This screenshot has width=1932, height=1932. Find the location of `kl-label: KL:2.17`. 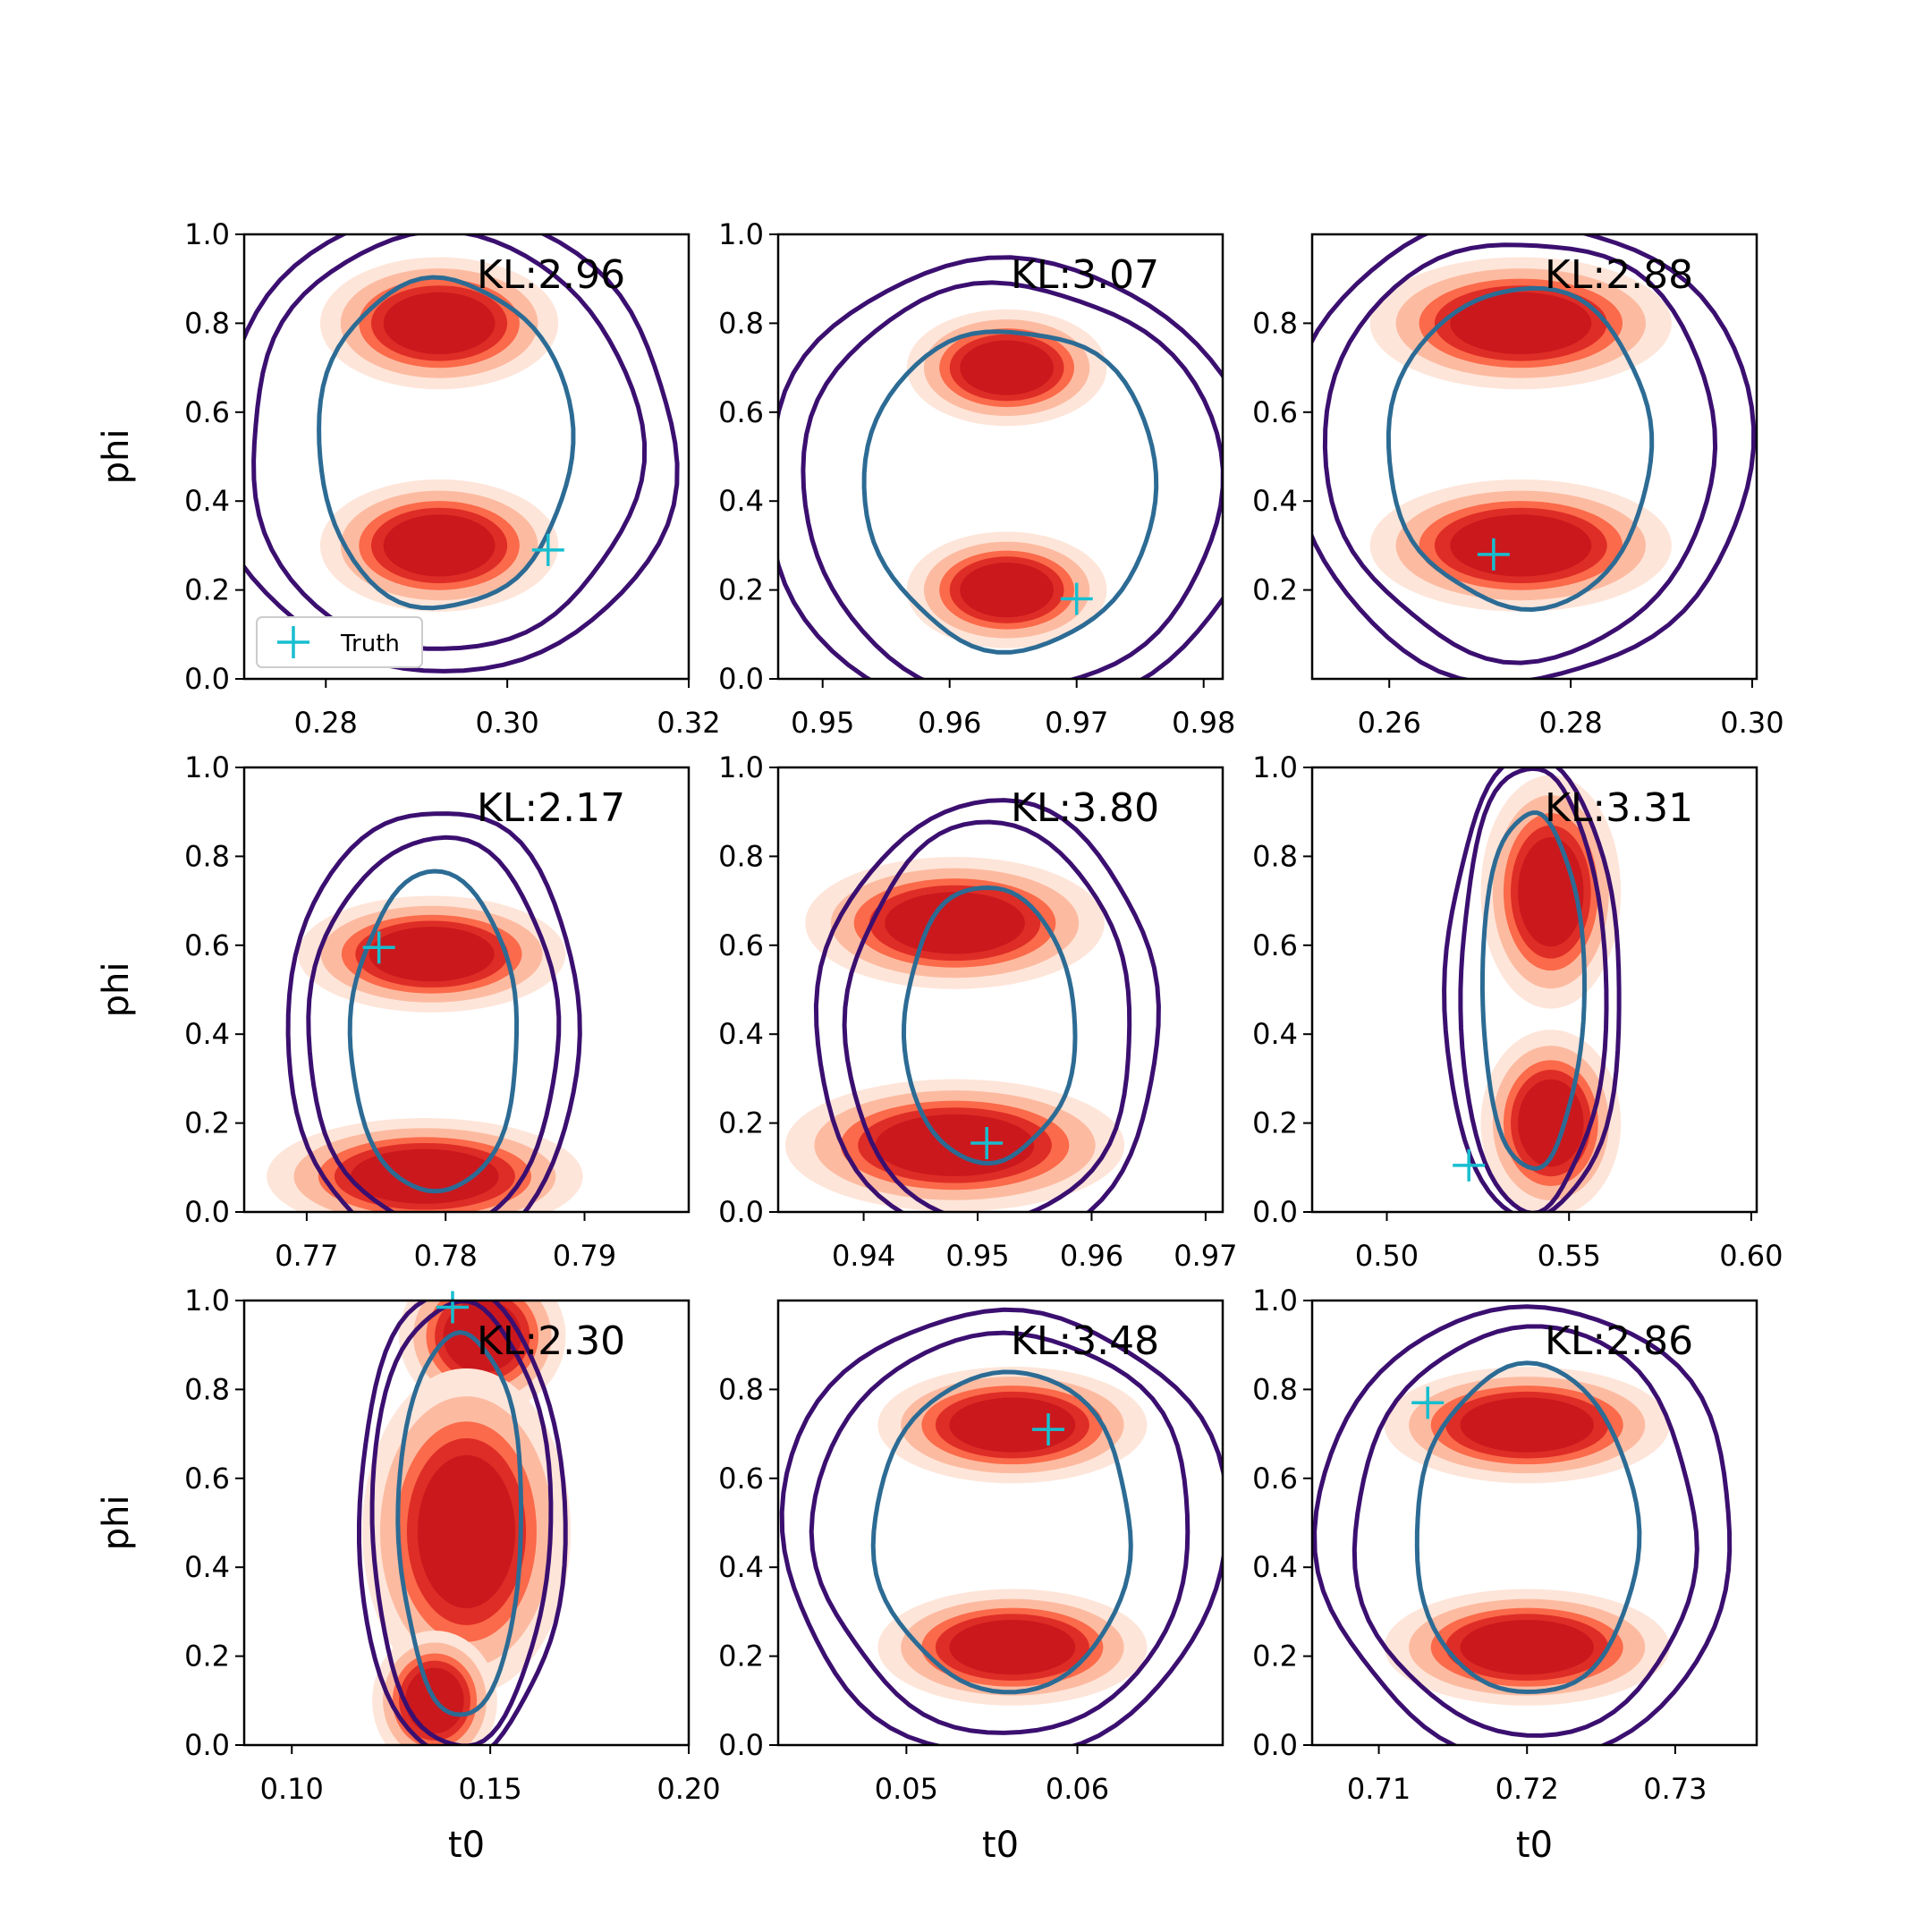

kl-label: KL:2.17 is located at coordinates (551, 808).